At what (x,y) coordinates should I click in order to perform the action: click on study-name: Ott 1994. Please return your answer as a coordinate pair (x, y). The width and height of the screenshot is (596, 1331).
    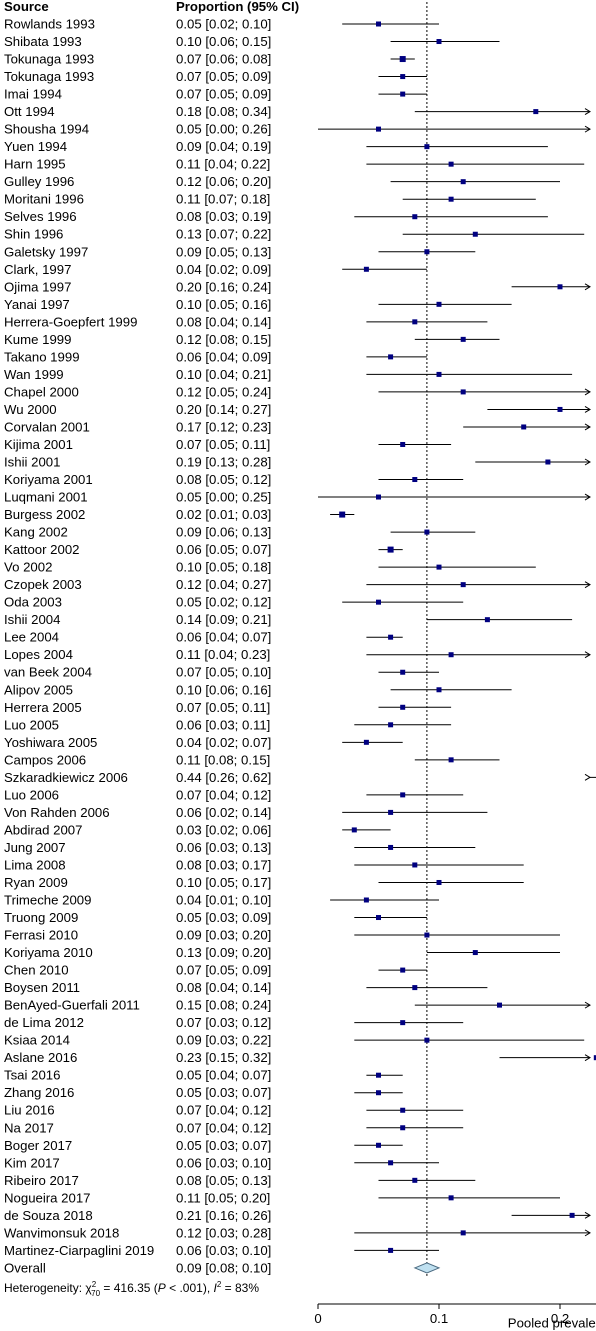
    Looking at the image, I should click on (29, 111).